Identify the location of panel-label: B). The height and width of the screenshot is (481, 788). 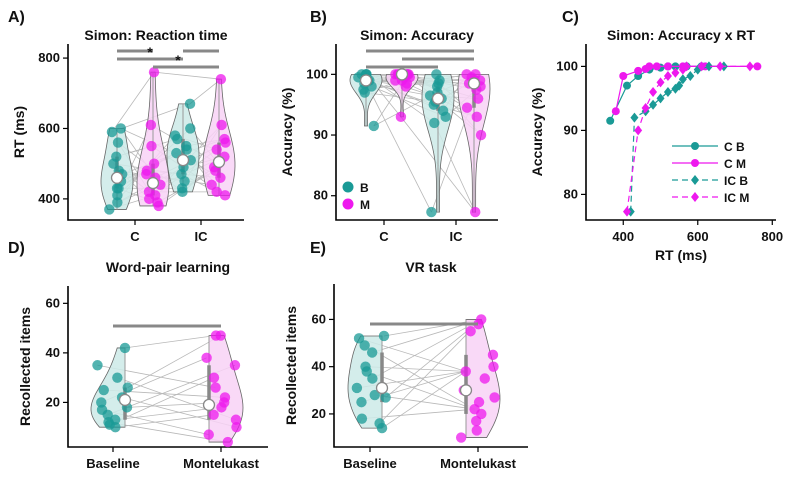
(318, 17).